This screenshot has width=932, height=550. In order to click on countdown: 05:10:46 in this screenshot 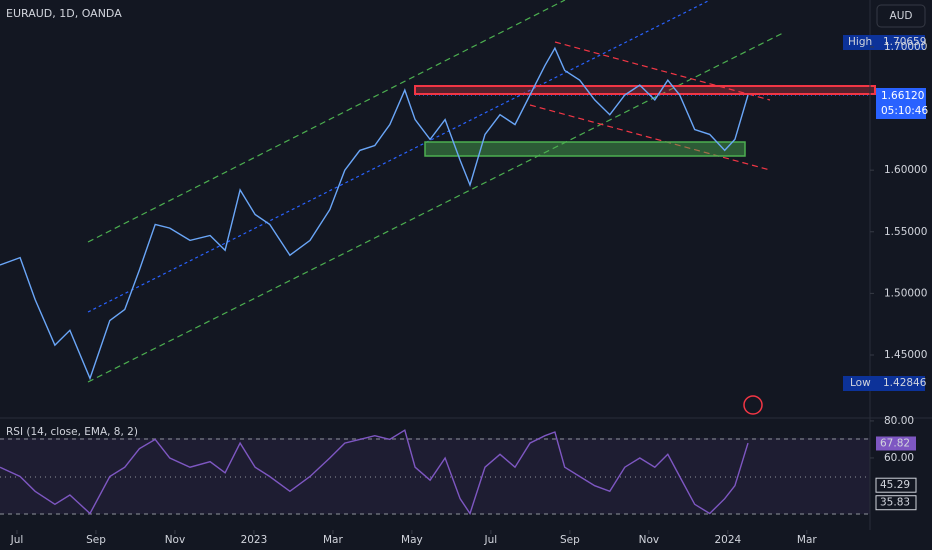, I will do `click(904, 111)`.